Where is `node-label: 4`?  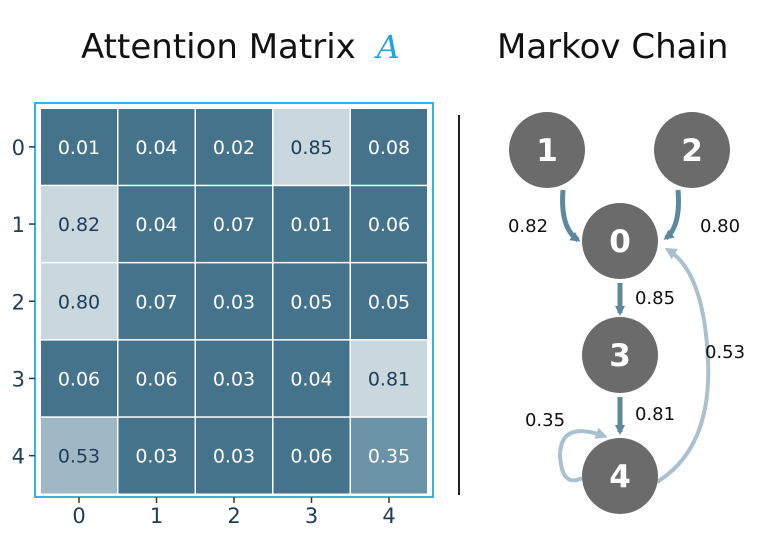
node-label: 4 is located at coordinates (620, 477).